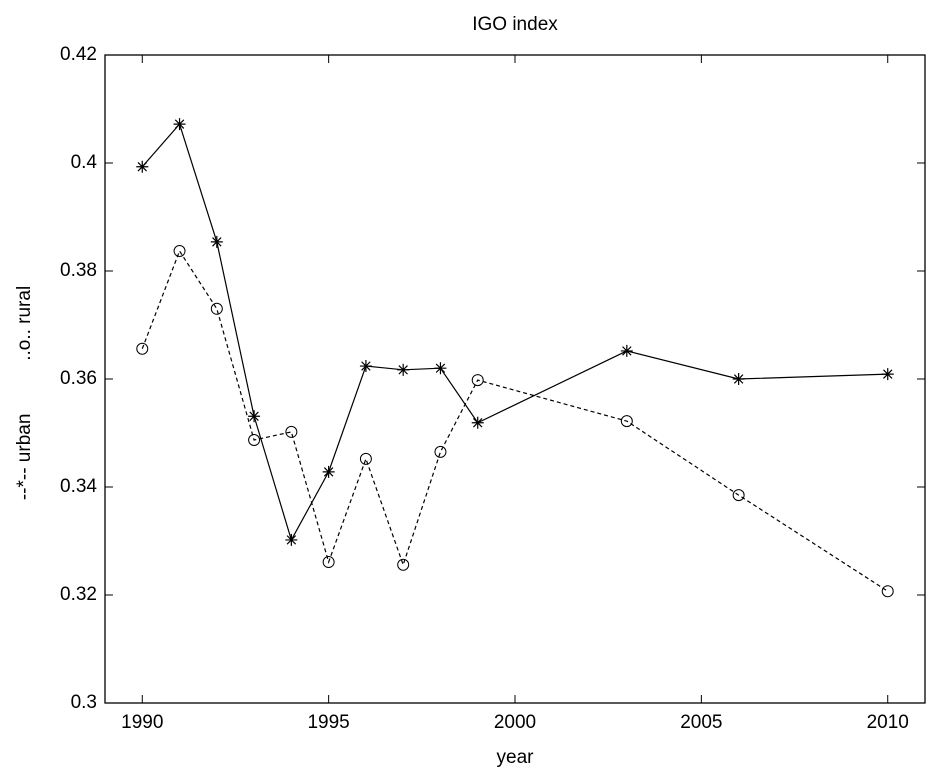 The image size is (927, 769). Describe the element at coordinates (142, 722) in the screenshot. I see `x-tick-label: 1990` at that location.